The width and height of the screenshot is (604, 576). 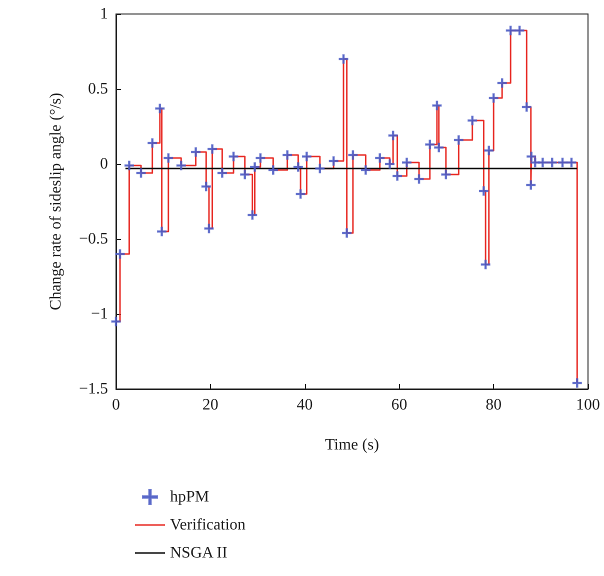 What do you see at coordinates (208, 525) in the screenshot?
I see `legend-label: Verification` at bounding box center [208, 525].